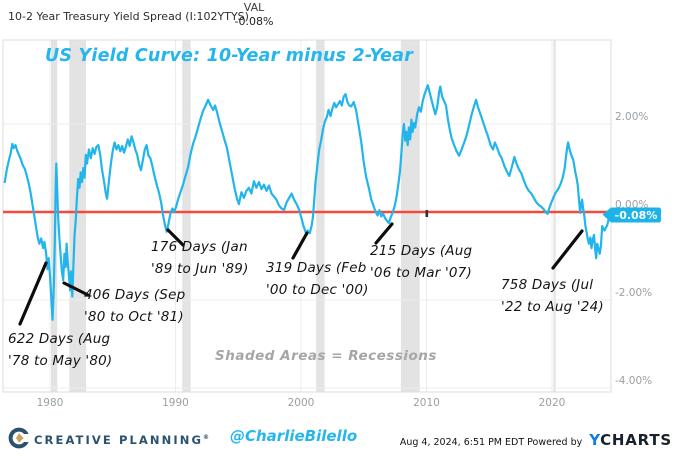 This screenshot has height=457, width=680. What do you see at coordinates (552, 403) in the screenshot?
I see `x-axis-label: 2020` at bounding box center [552, 403].